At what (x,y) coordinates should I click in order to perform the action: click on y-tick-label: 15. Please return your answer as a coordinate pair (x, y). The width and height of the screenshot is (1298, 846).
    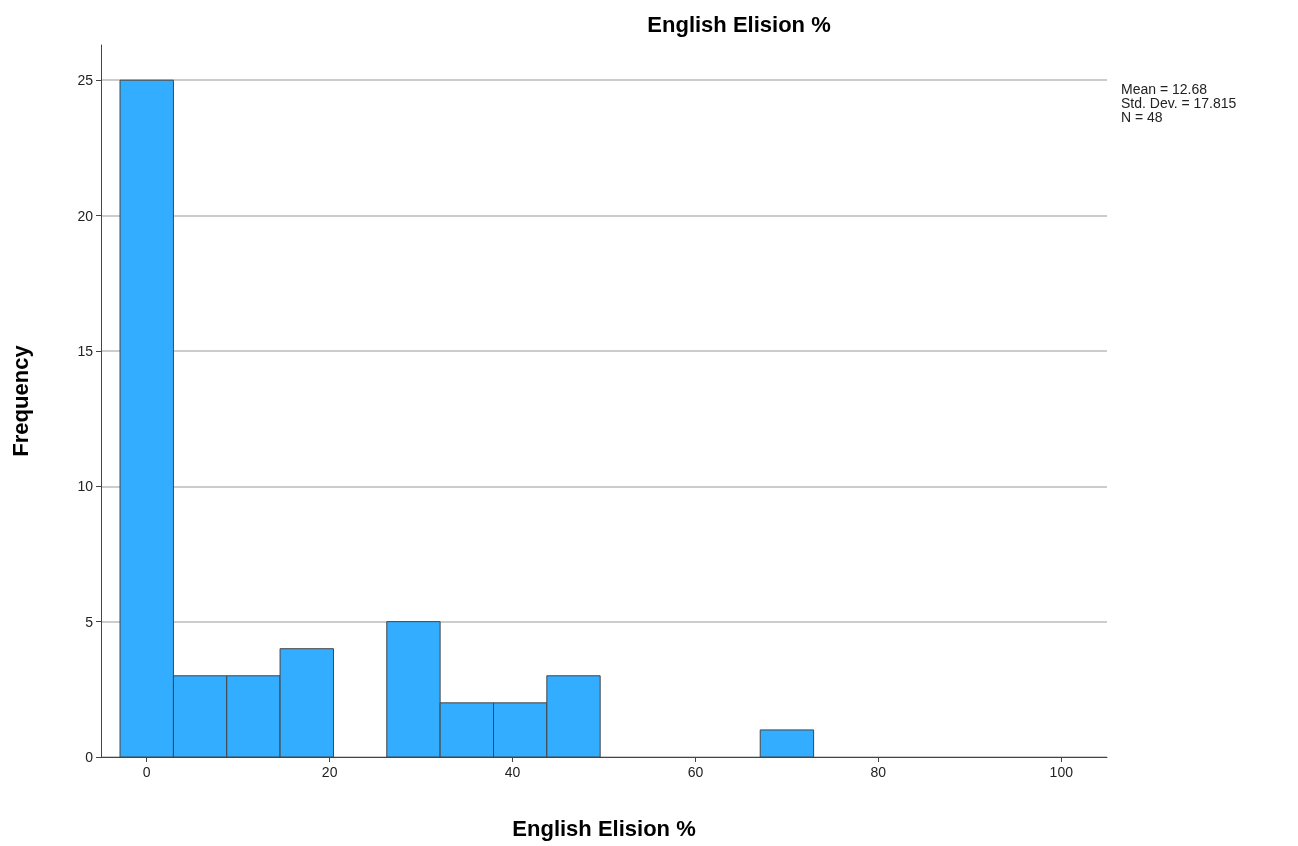
    Looking at the image, I should click on (85, 350).